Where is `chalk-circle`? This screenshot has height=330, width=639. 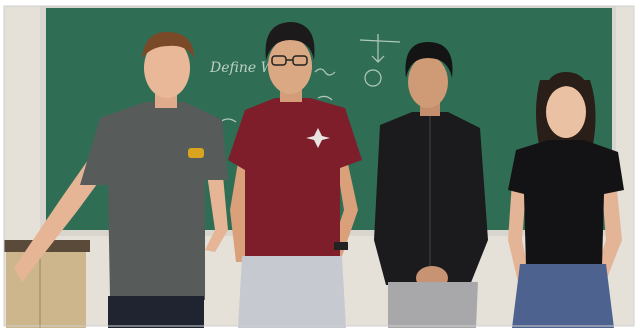
chalk-circle is located at coordinates (373, 78).